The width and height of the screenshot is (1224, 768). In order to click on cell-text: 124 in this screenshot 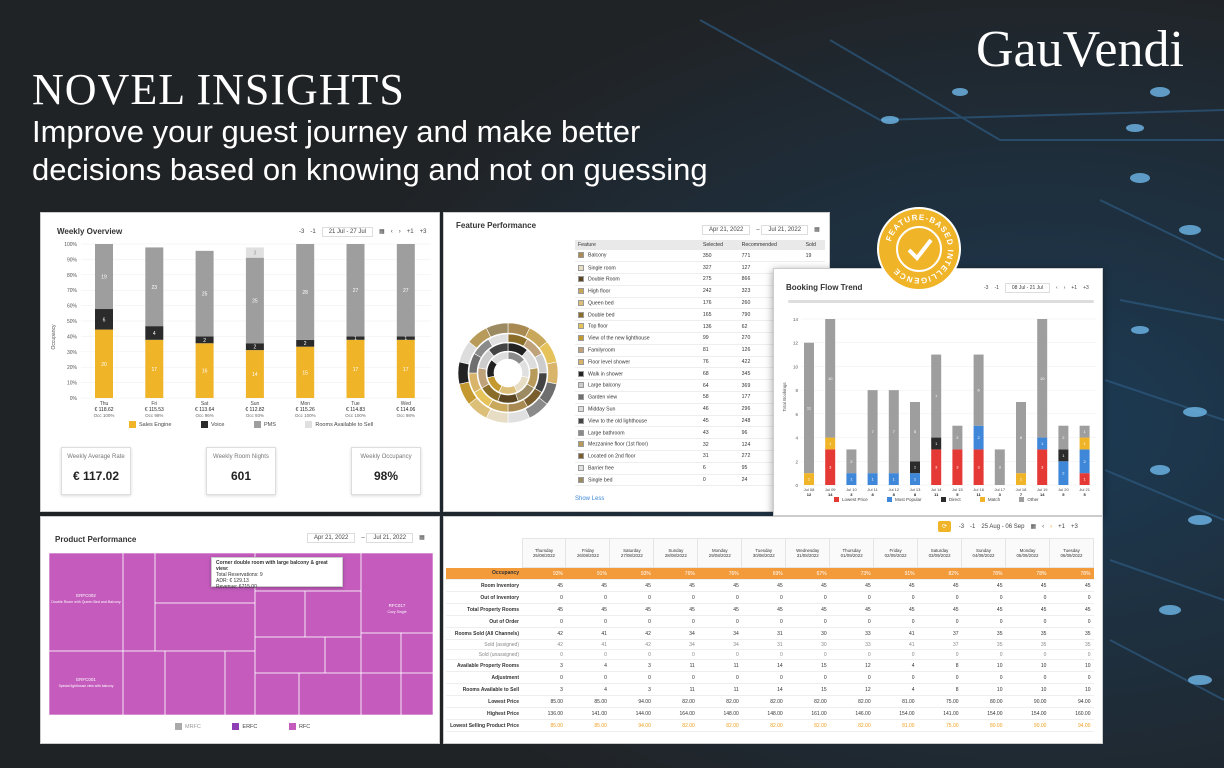, I will do `click(746, 444)`.